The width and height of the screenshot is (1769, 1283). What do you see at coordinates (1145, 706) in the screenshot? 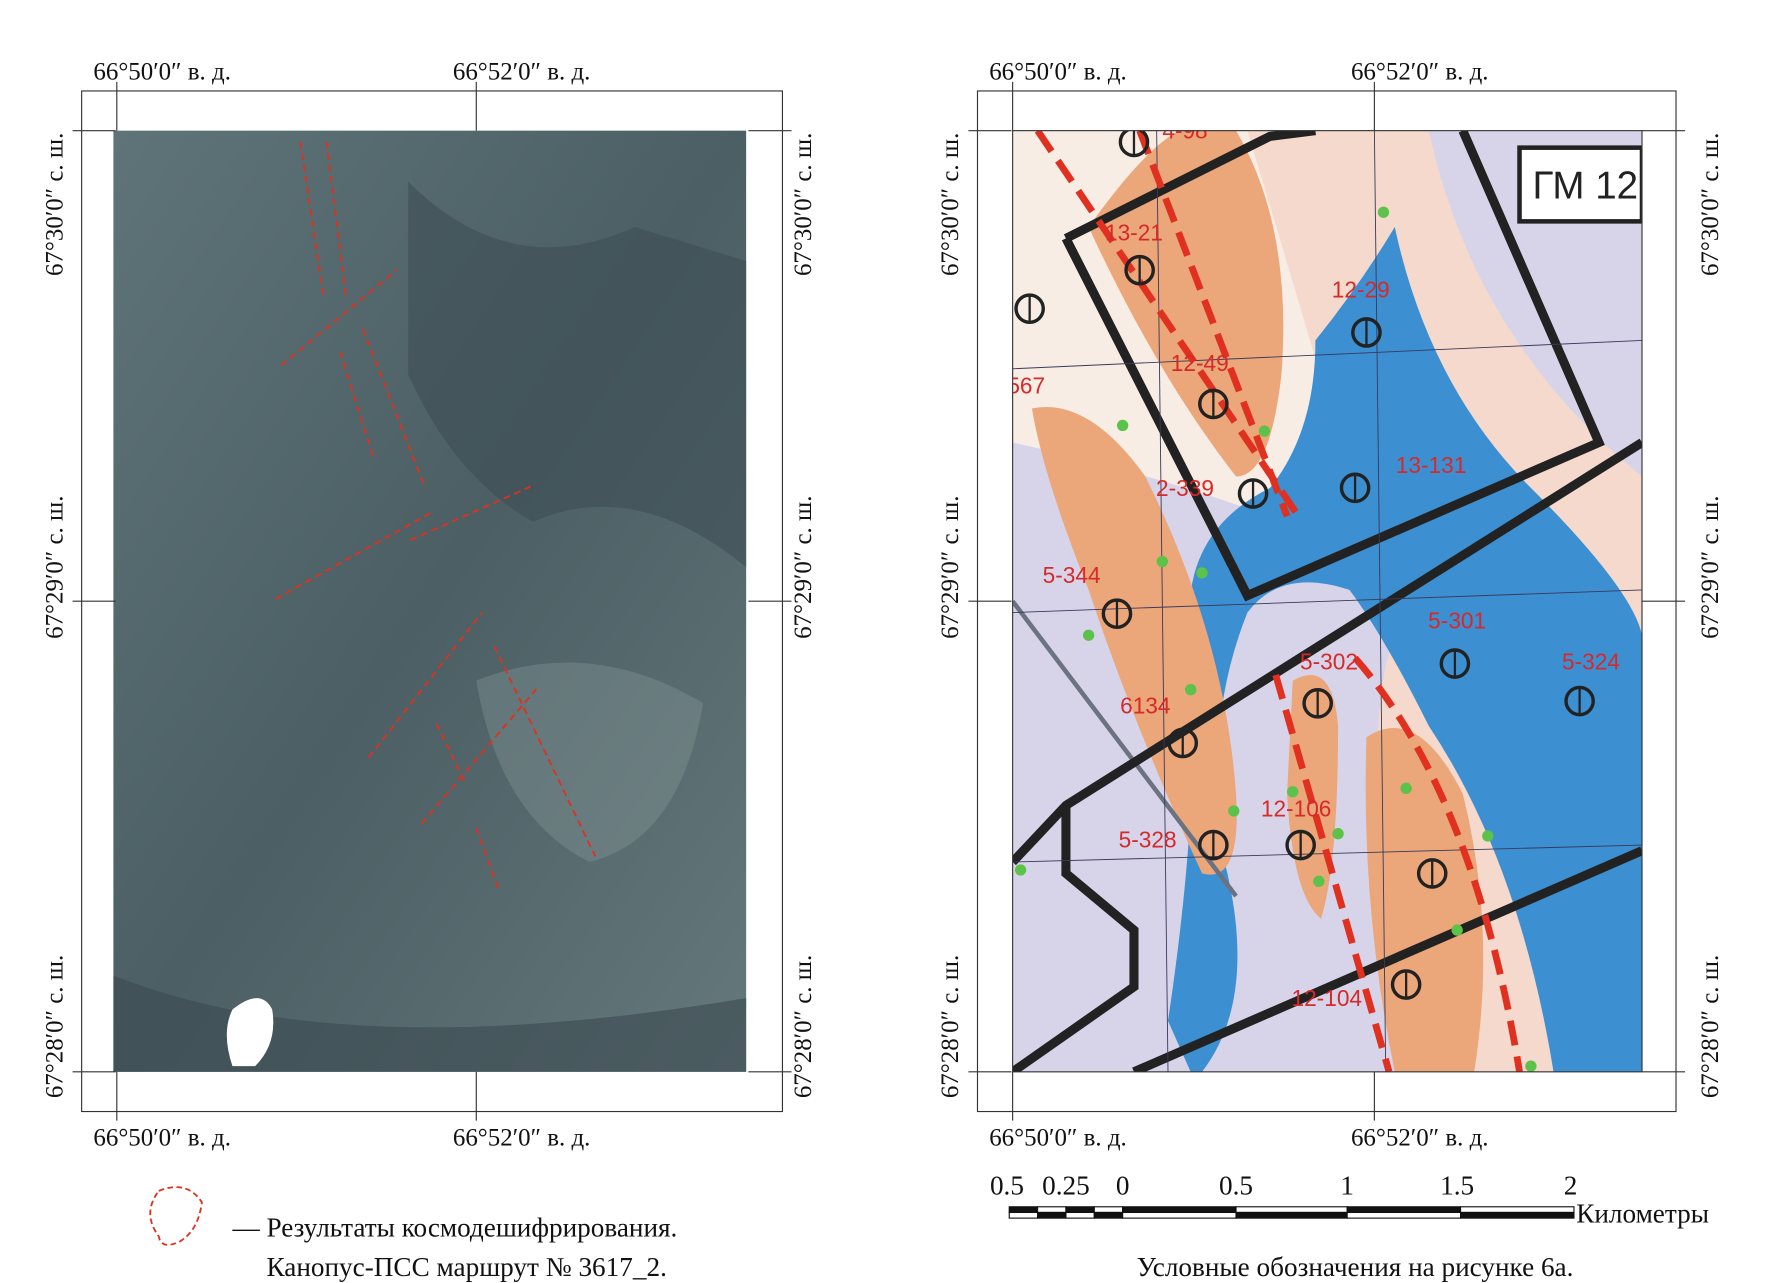
I see `point-label: 6134` at bounding box center [1145, 706].